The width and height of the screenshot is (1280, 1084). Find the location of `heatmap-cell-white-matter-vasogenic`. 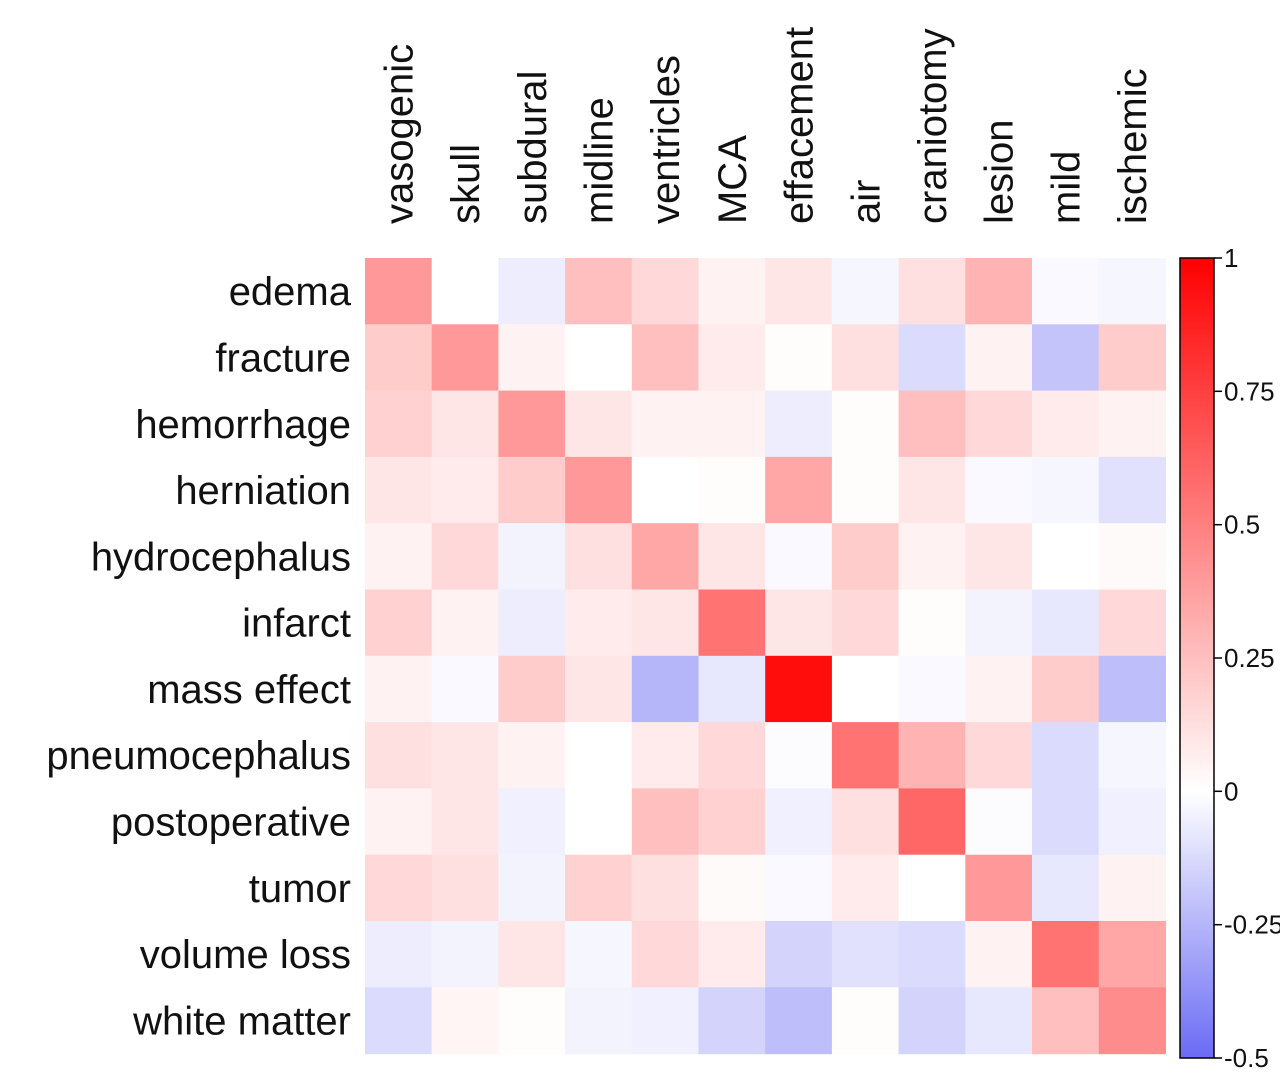

heatmap-cell-white-matter-vasogenic is located at coordinates (399, 1021).